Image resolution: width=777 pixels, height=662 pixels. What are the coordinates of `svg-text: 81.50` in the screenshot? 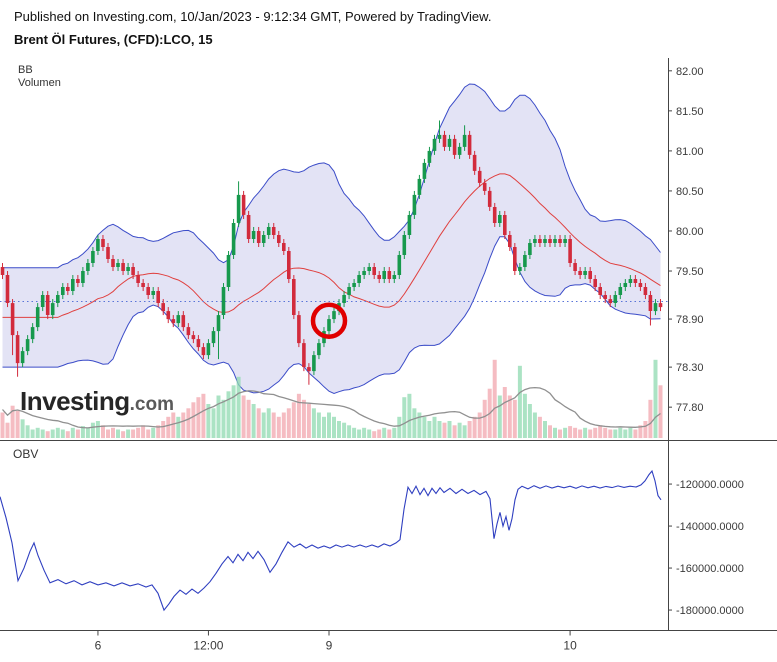 It's located at (690, 112).